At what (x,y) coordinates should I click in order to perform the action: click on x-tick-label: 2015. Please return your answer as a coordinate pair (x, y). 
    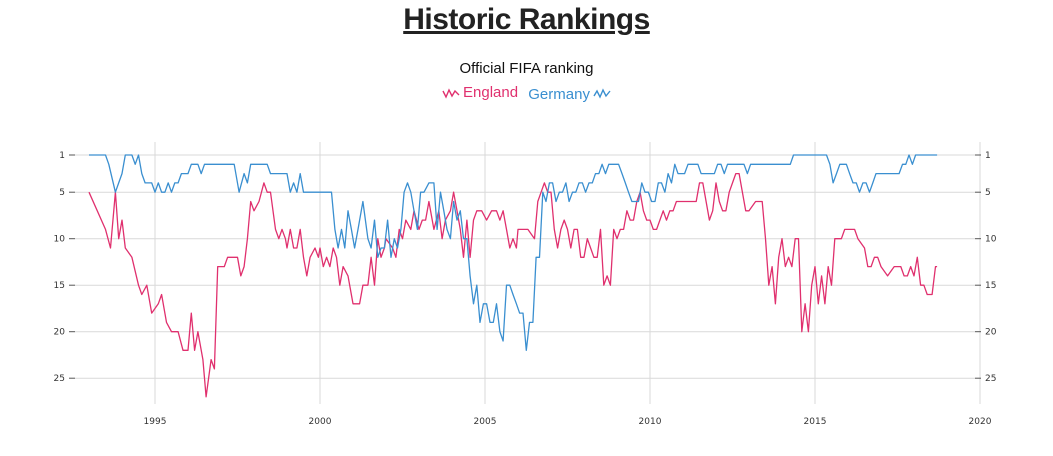
    Looking at the image, I should click on (815, 422).